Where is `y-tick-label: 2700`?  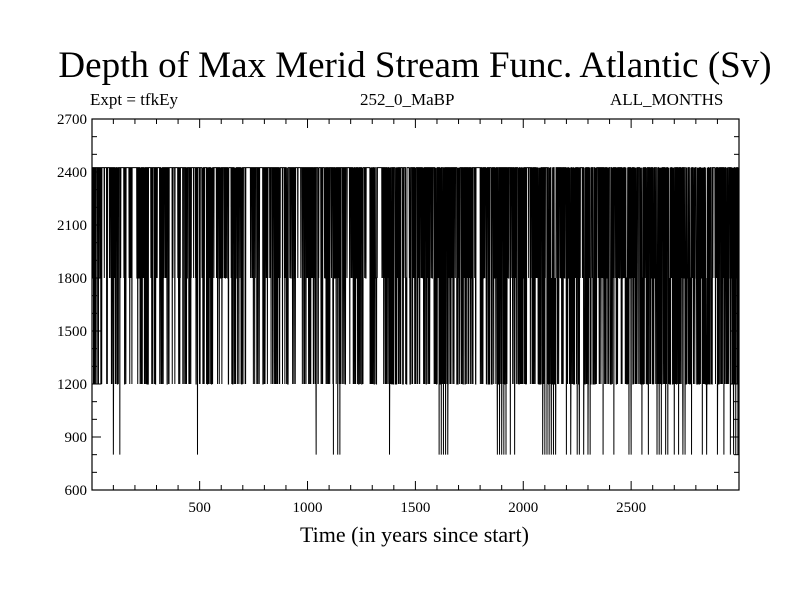
y-tick-label: 2700 is located at coordinates (72, 120).